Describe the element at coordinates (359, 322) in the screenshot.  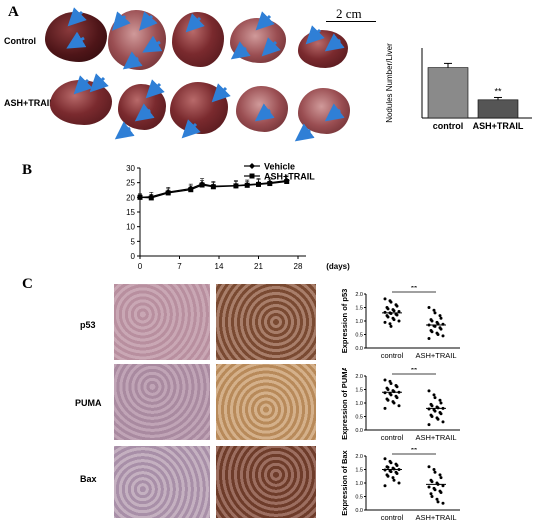
I see `y-tick-label: 1.0` at that location.